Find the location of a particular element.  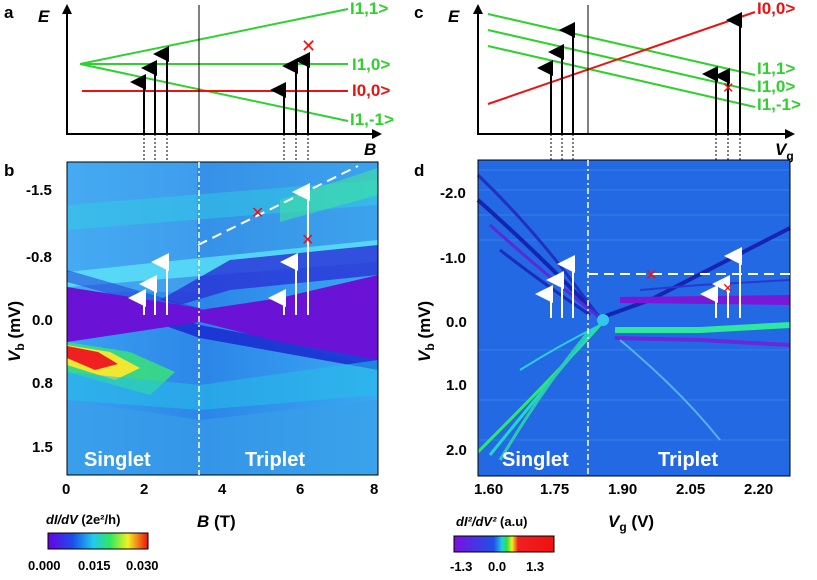

state-label-singlet-a: I0,0> is located at coordinates (371, 90).